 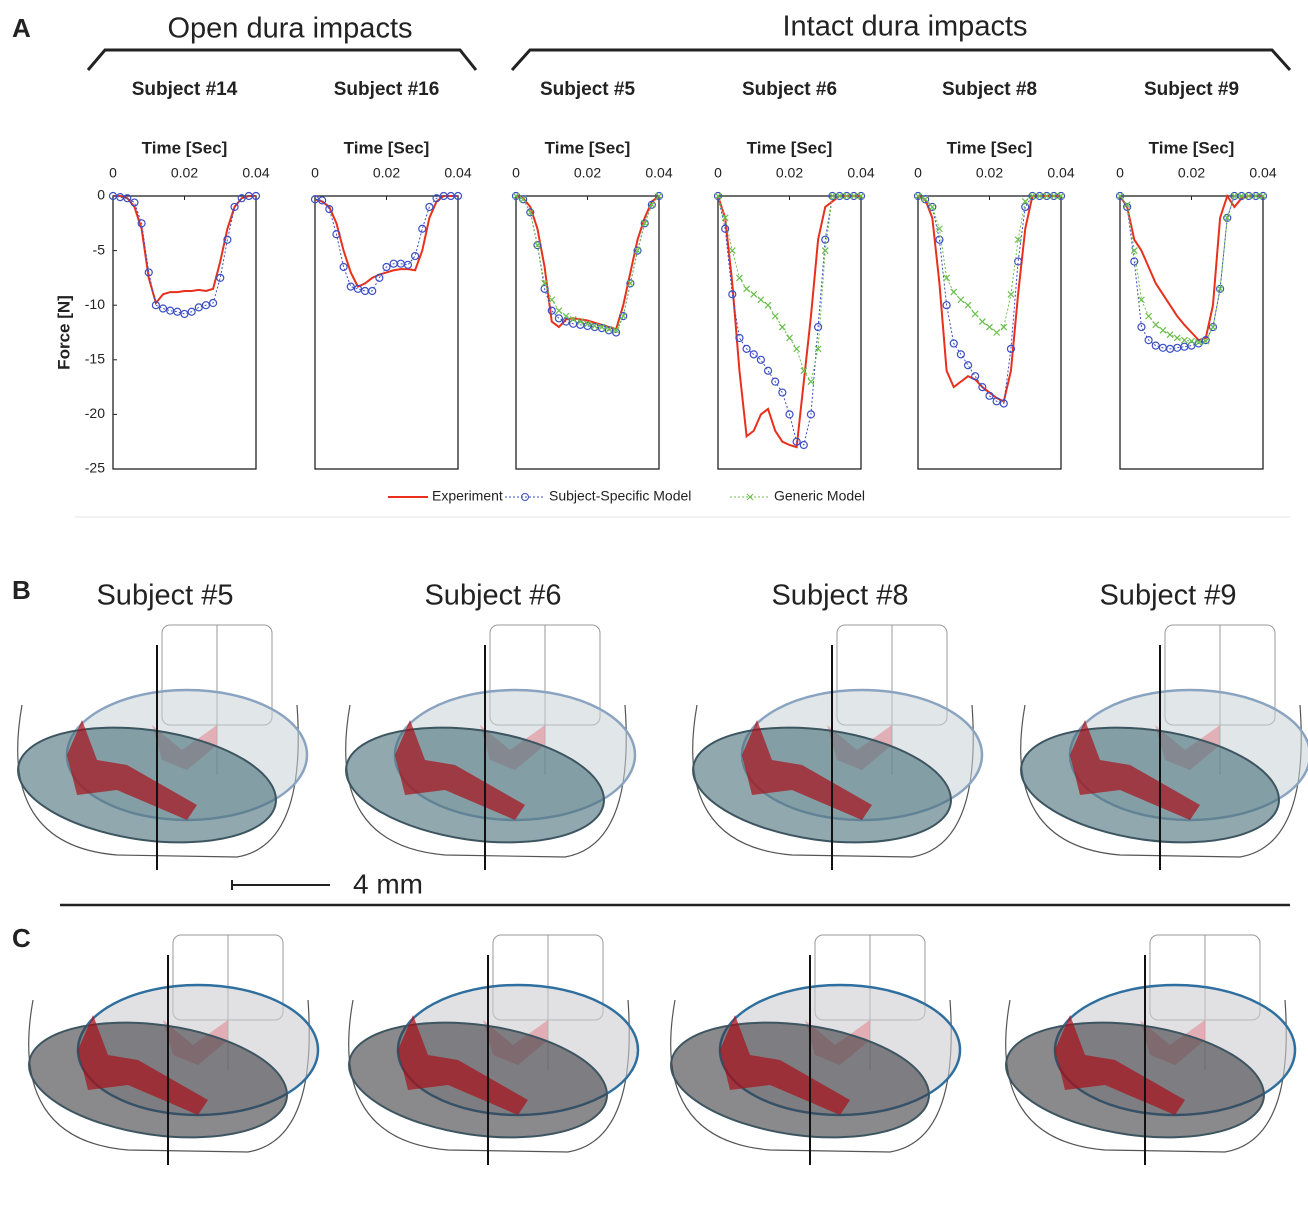 What do you see at coordinates (587, 89) in the screenshot?
I see `chart-title: Subject #5` at bounding box center [587, 89].